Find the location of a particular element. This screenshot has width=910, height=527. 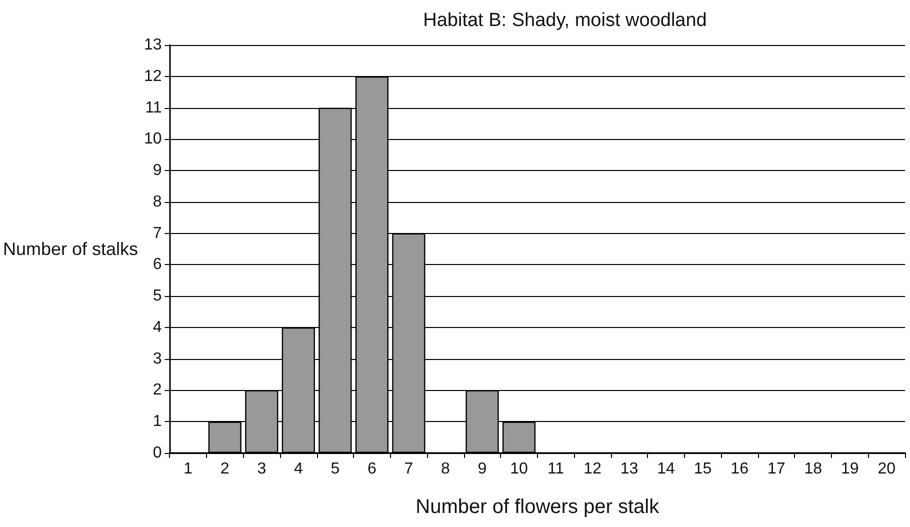

y-tick-label: 12 is located at coordinates (153, 76).